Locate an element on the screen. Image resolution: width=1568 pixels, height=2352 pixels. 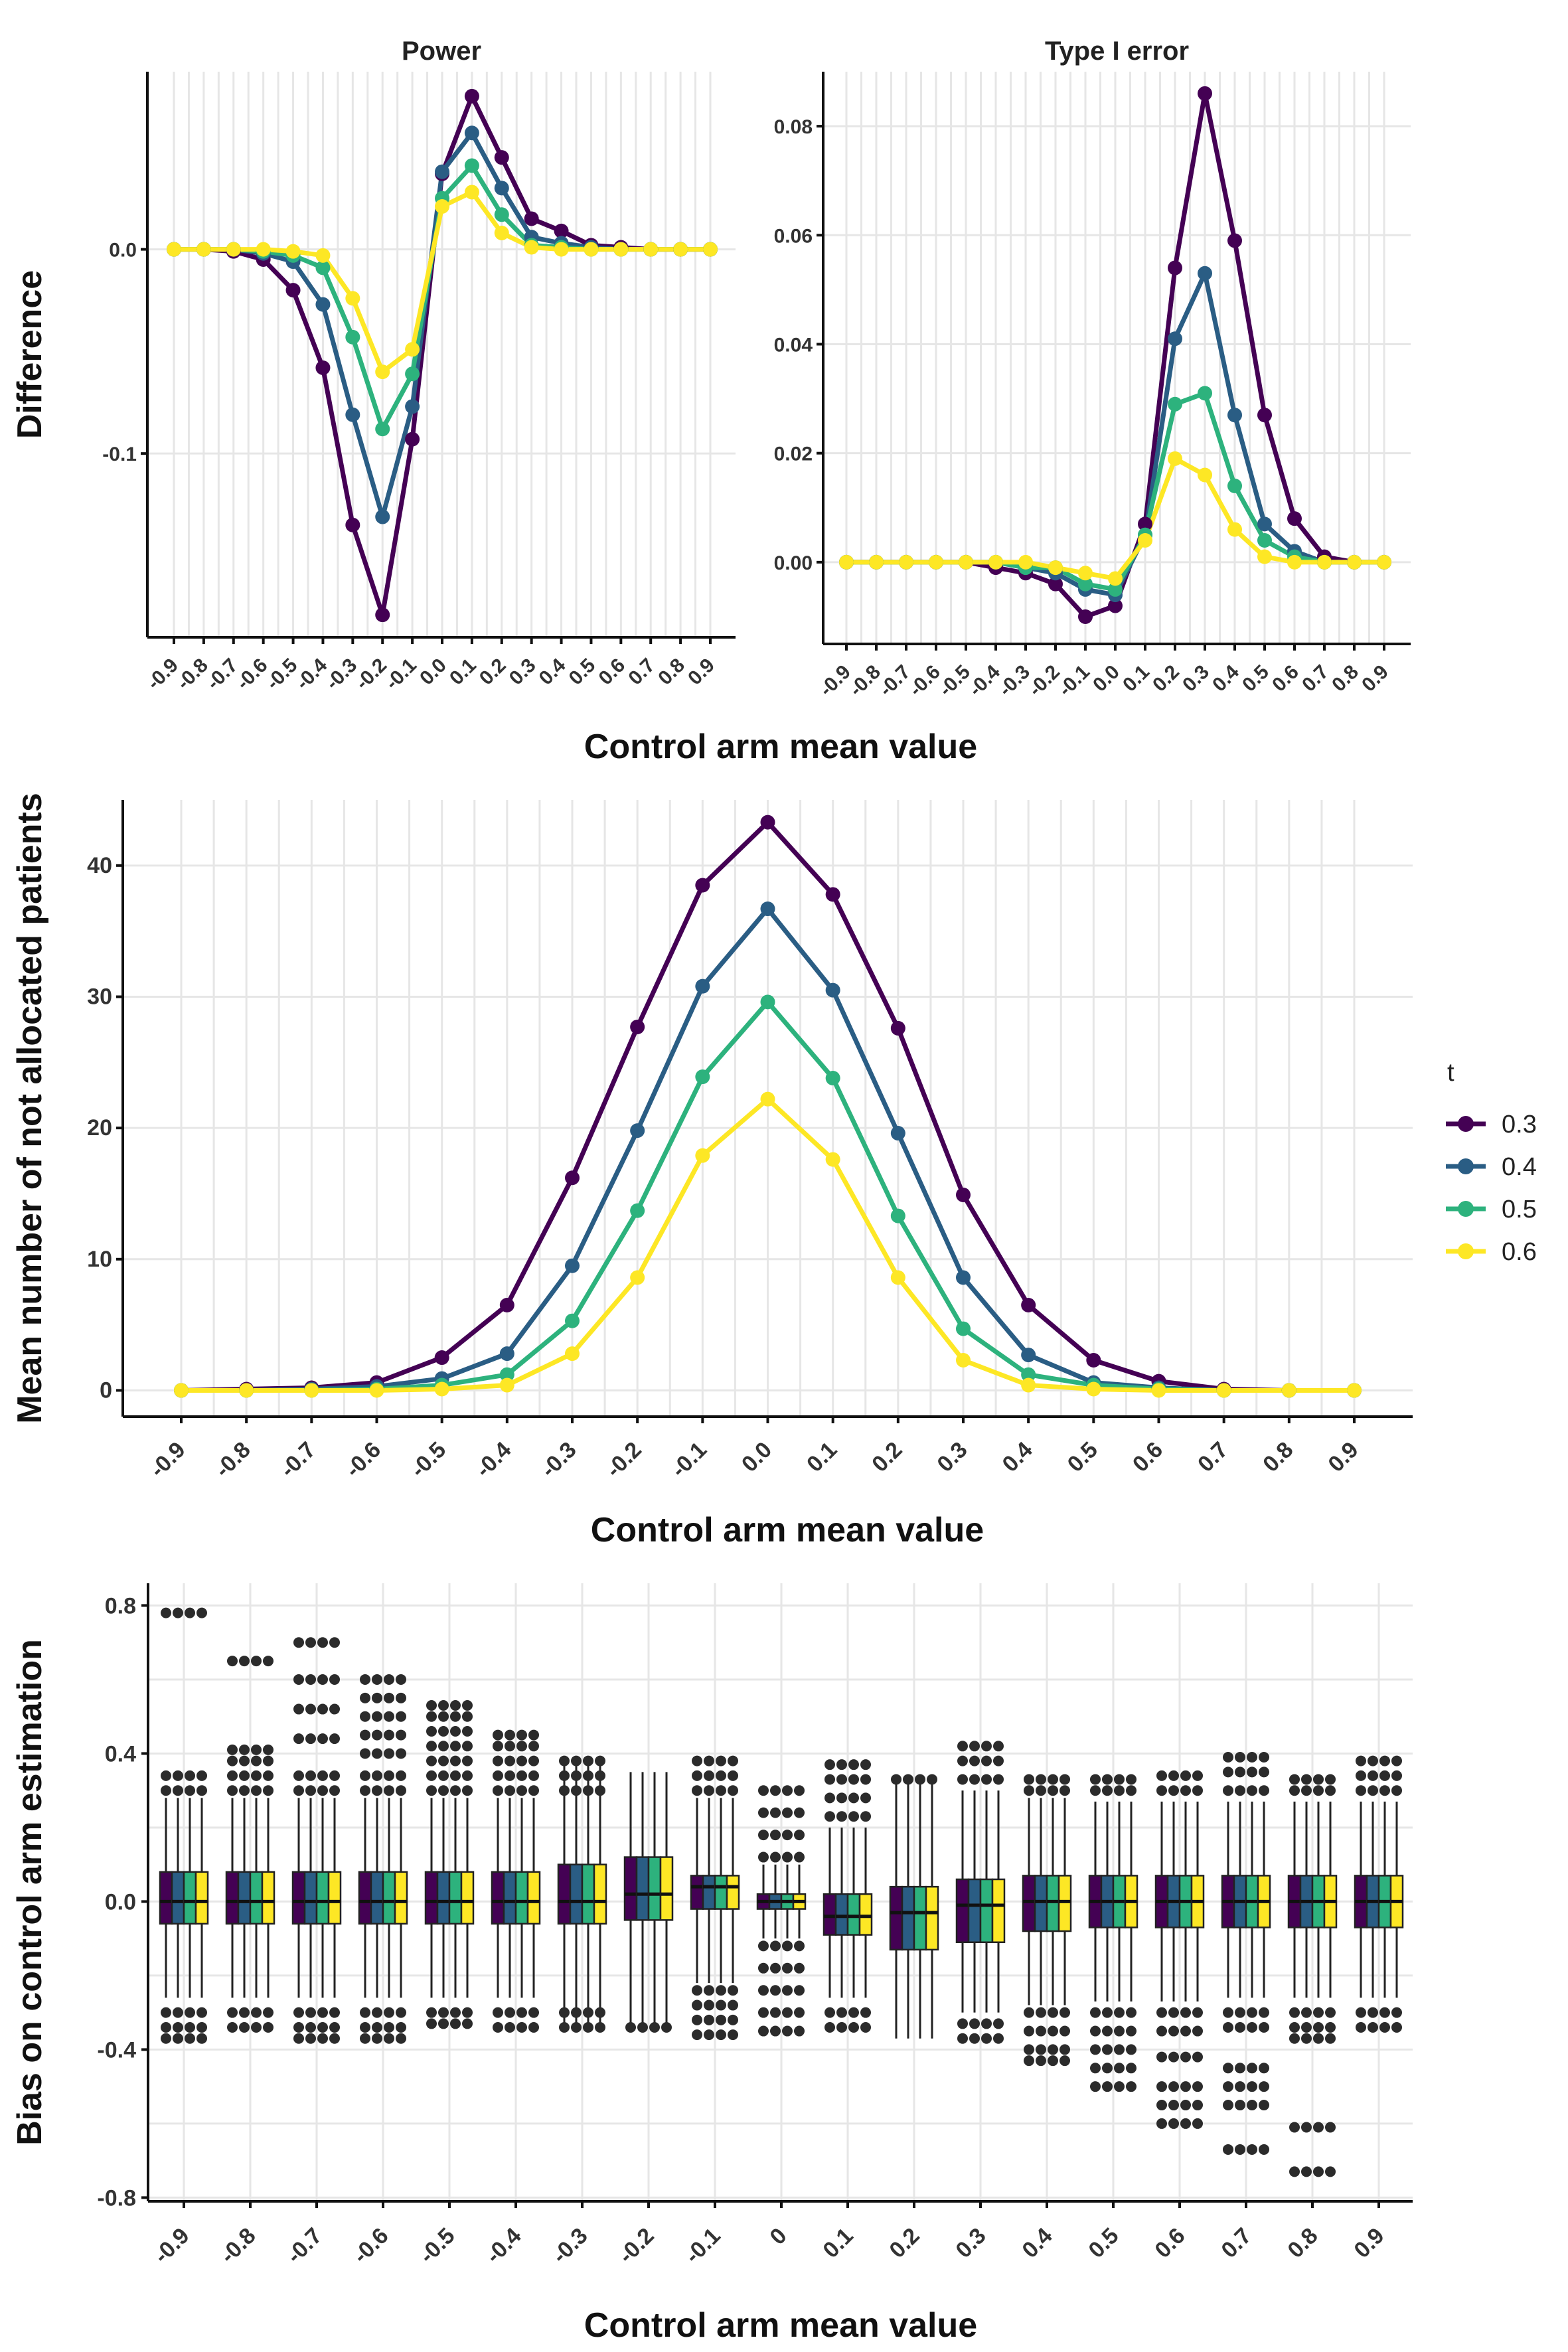
y-tick-label: 10 is located at coordinates (100, 1260).